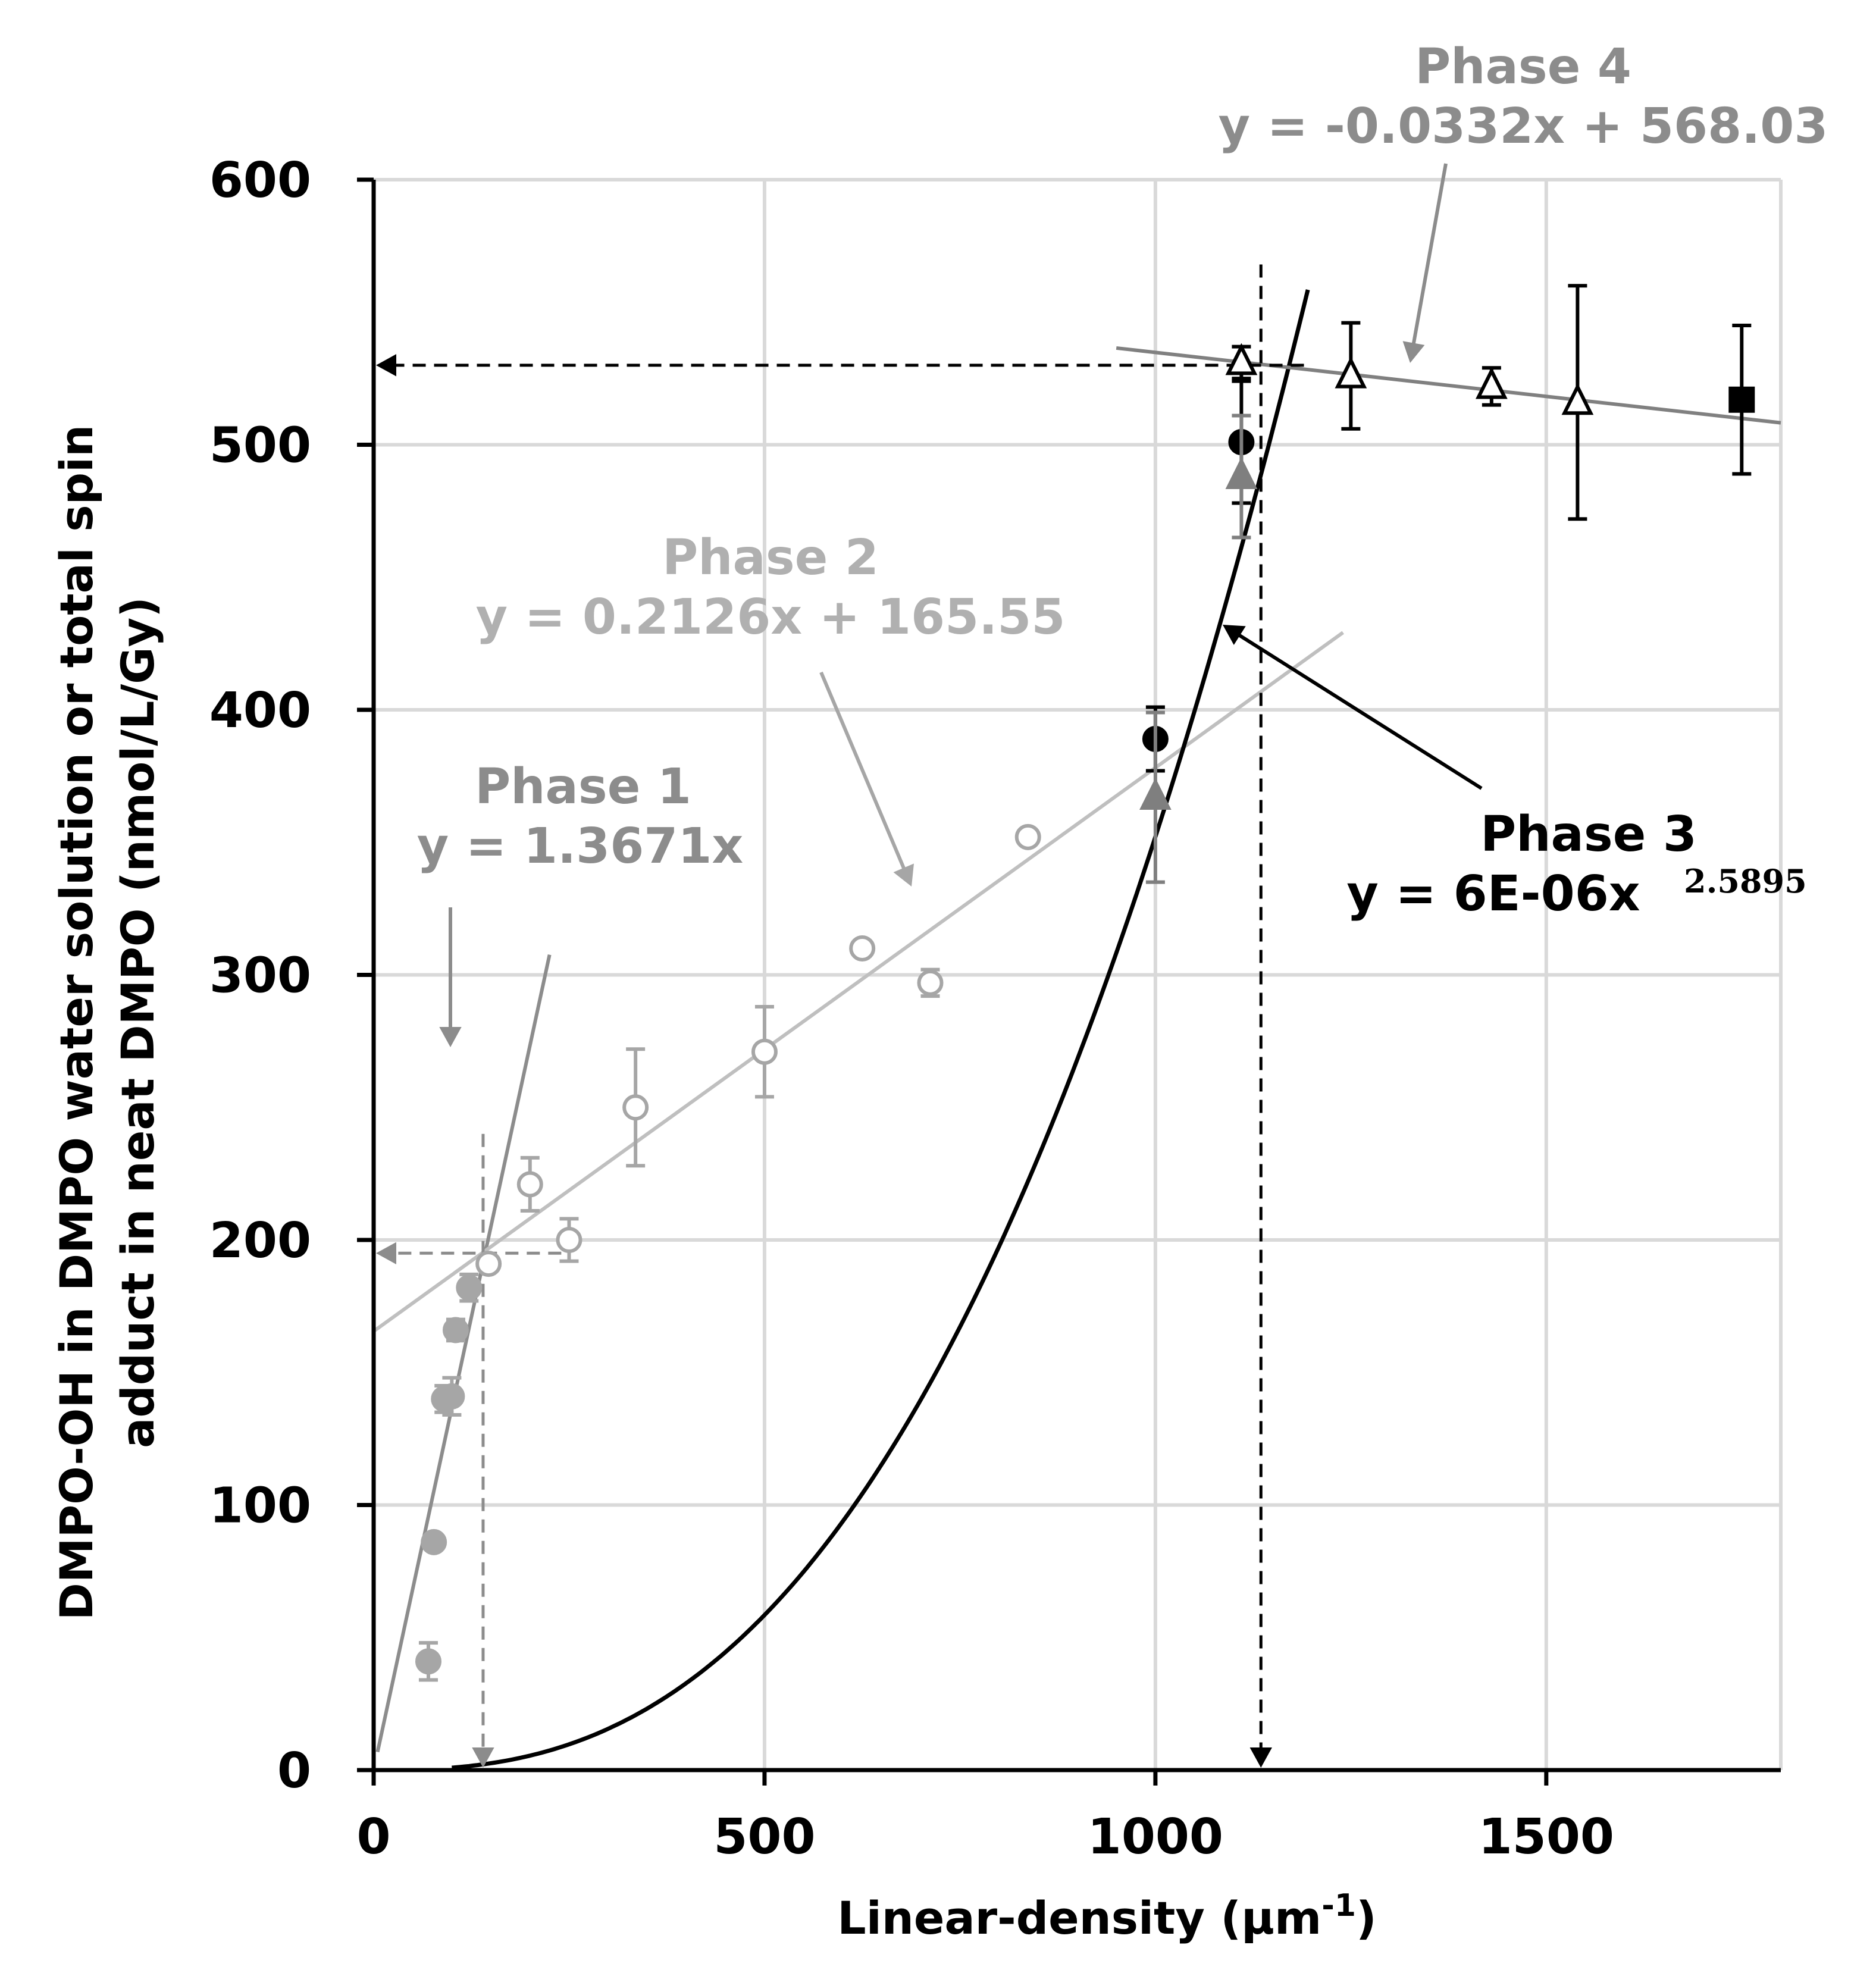 The image size is (1876, 1970). What do you see at coordinates (137, 1022) in the screenshot?
I see `y-axis-title-line2: adduct in neat DMPO (nmol/L/Gy)` at bounding box center [137, 1022].